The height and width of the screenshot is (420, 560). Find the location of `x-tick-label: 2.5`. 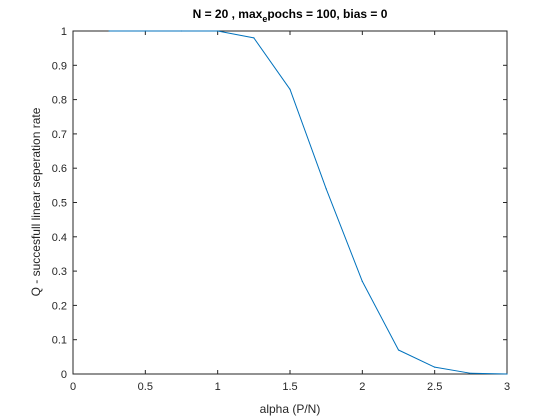

x-tick-label: 2.5 is located at coordinates (434, 387).